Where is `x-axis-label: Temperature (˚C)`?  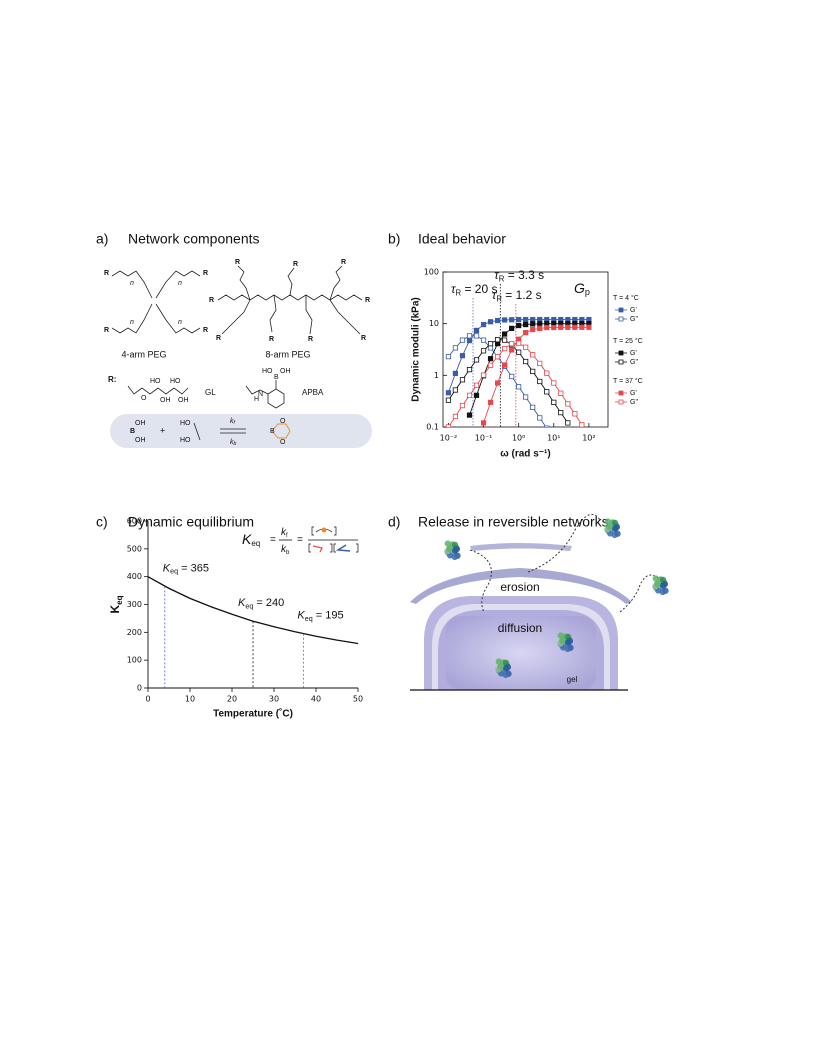
x-axis-label: Temperature (˚C) is located at coordinates (253, 714).